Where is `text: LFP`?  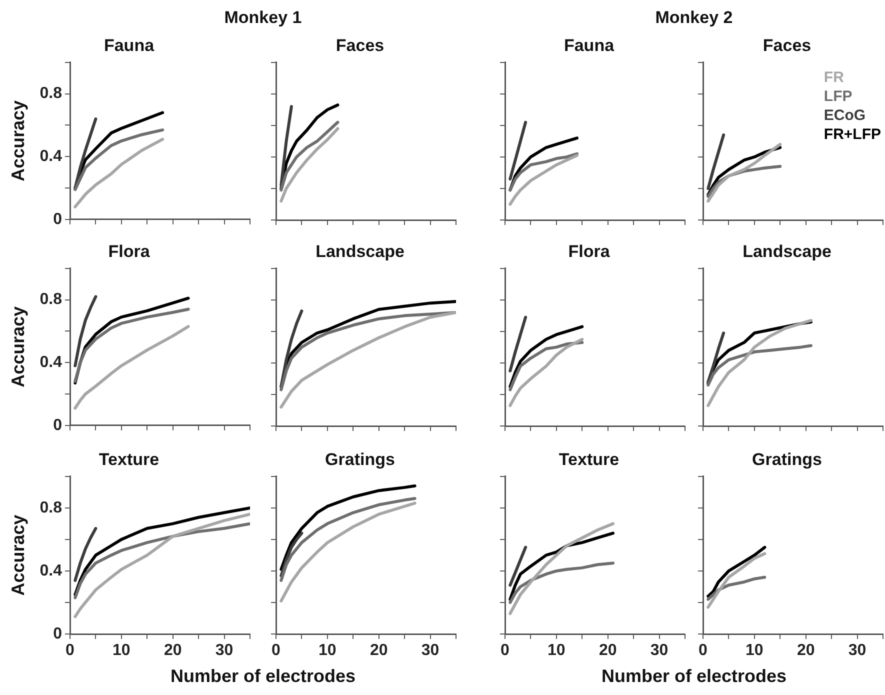
text: LFP is located at coordinates (839, 96).